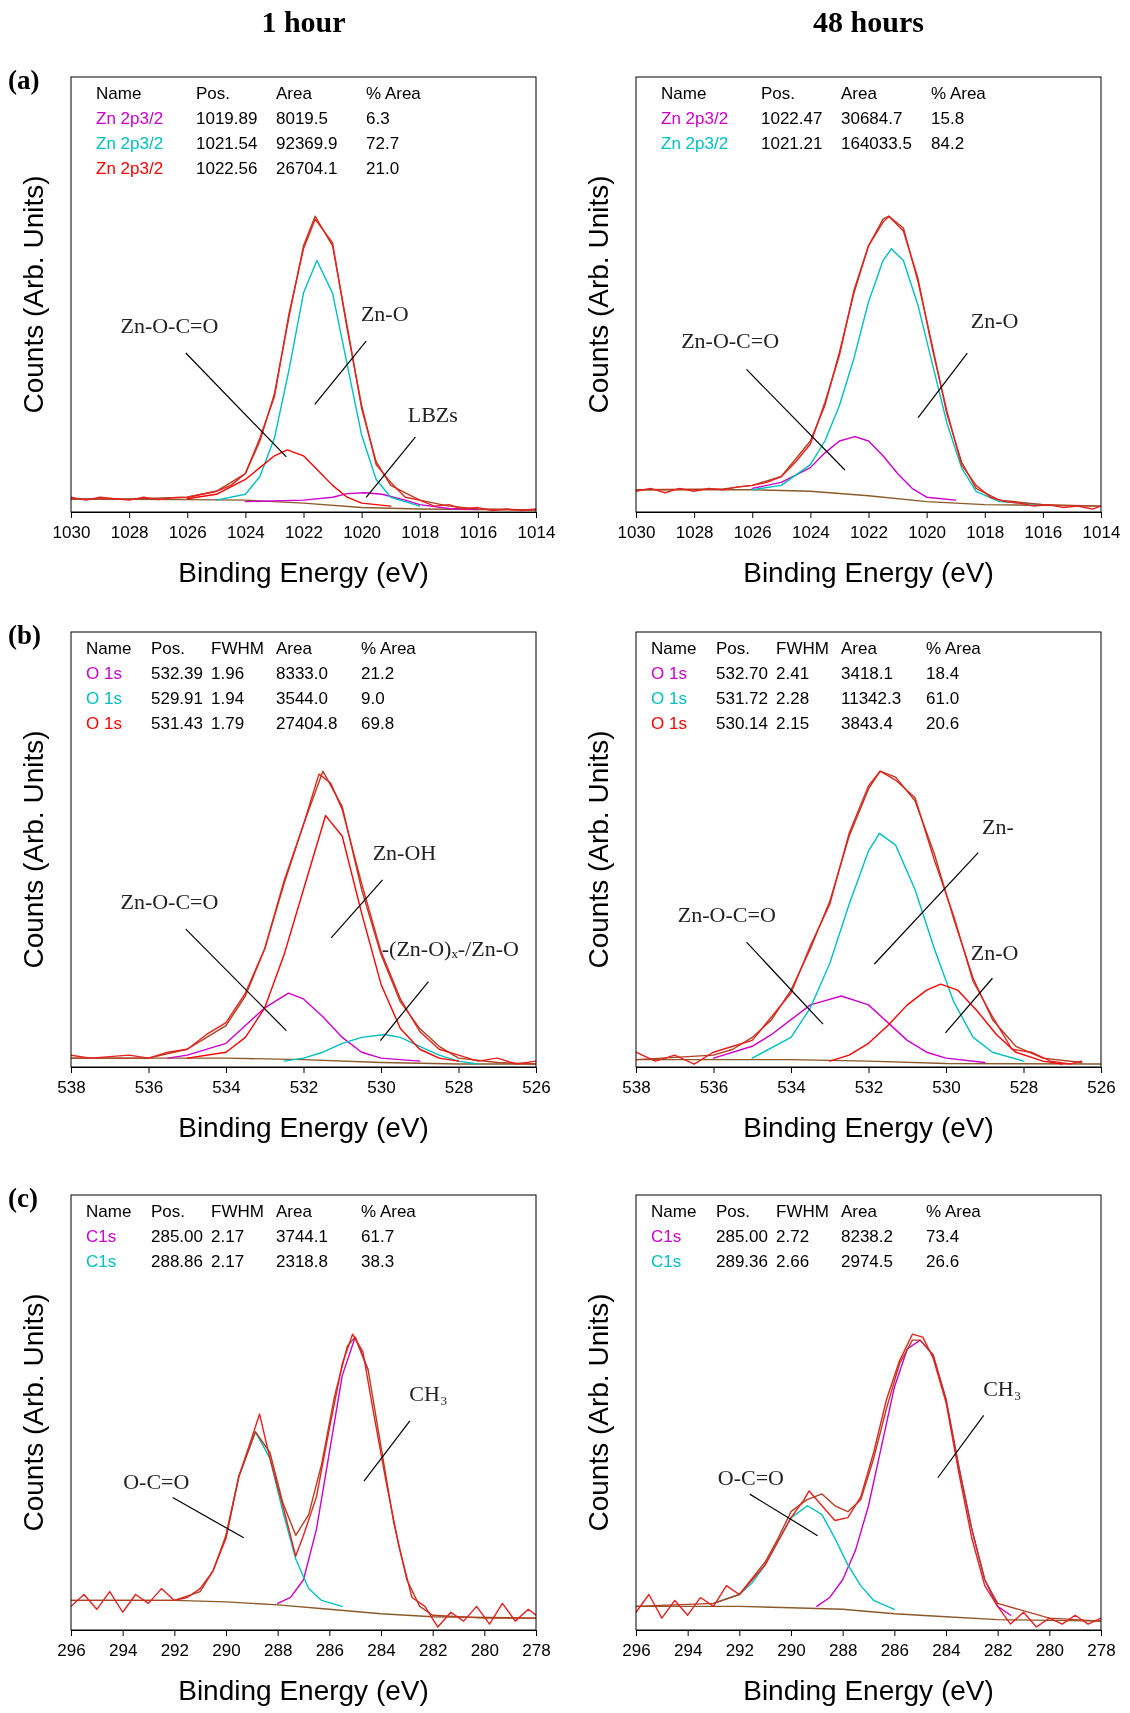 The width and height of the screenshot is (1130, 1713). I want to click on text: 288.86 2.17 2318.8 38.3, so click(273, 1261).